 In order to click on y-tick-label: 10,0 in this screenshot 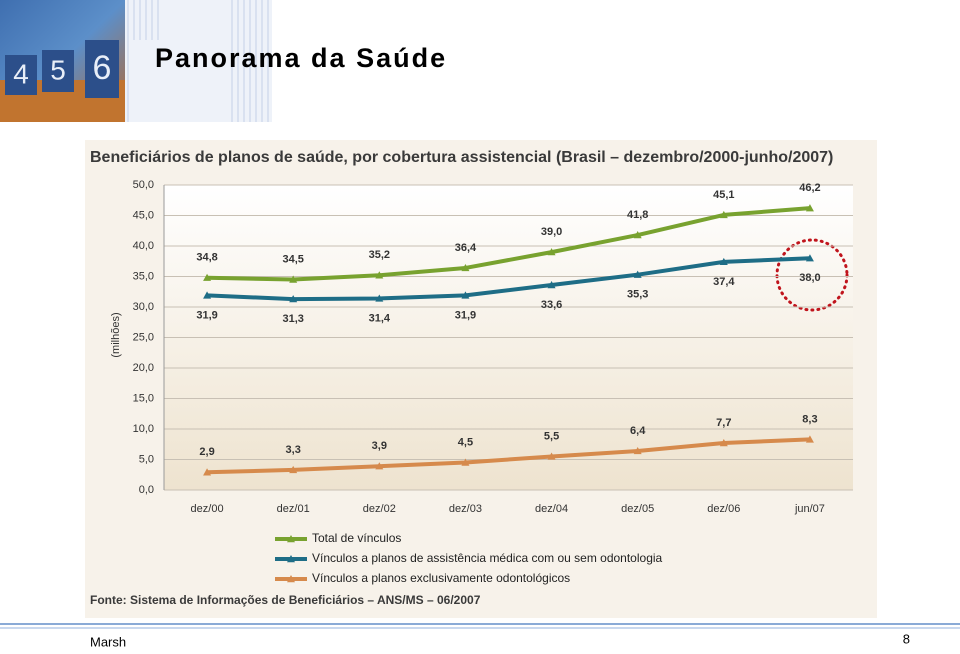, I will do `click(143, 429)`.